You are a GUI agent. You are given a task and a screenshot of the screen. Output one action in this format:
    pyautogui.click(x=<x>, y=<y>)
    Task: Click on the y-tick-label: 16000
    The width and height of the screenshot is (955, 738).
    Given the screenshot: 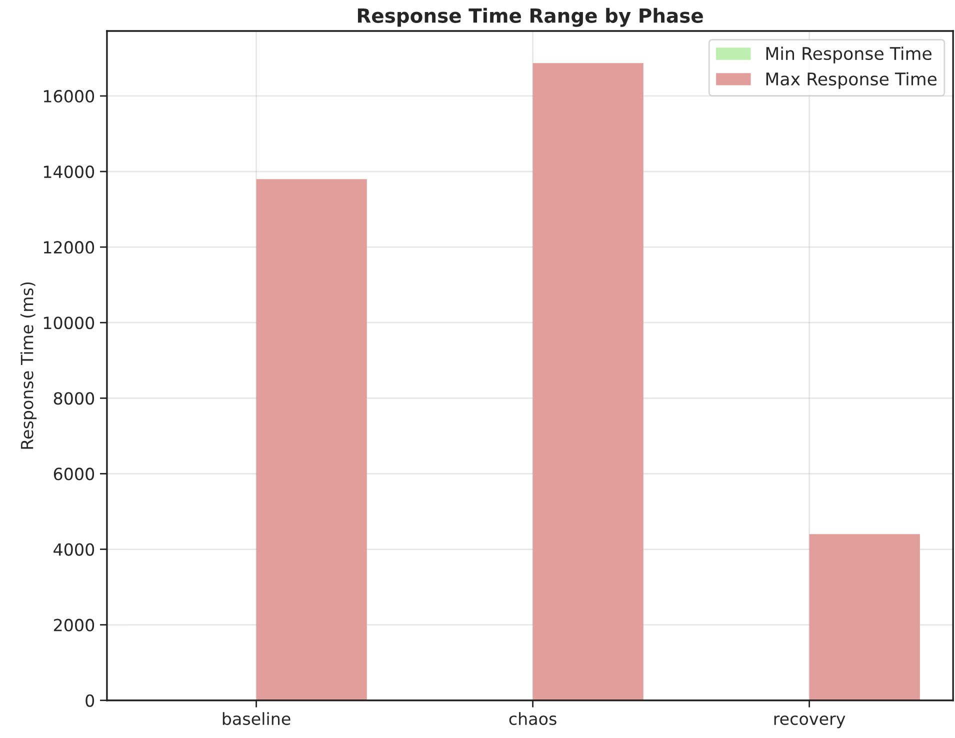 What is the action you would take?
    pyautogui.click(x=69, y=96)
    